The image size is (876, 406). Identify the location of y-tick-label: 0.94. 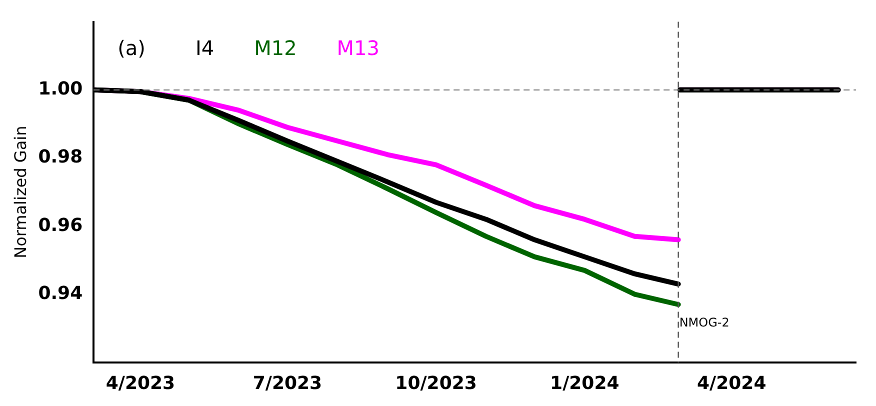
(60, 293).